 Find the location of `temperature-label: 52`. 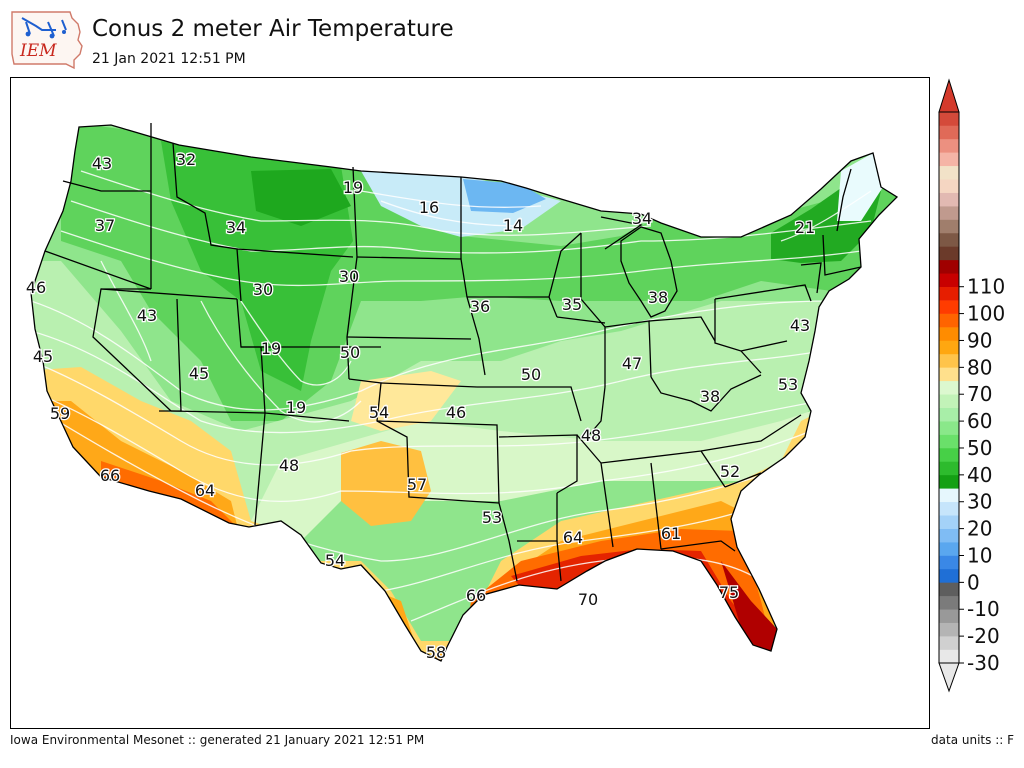

temperature-label: 52 is located at coordinates (730, 471).